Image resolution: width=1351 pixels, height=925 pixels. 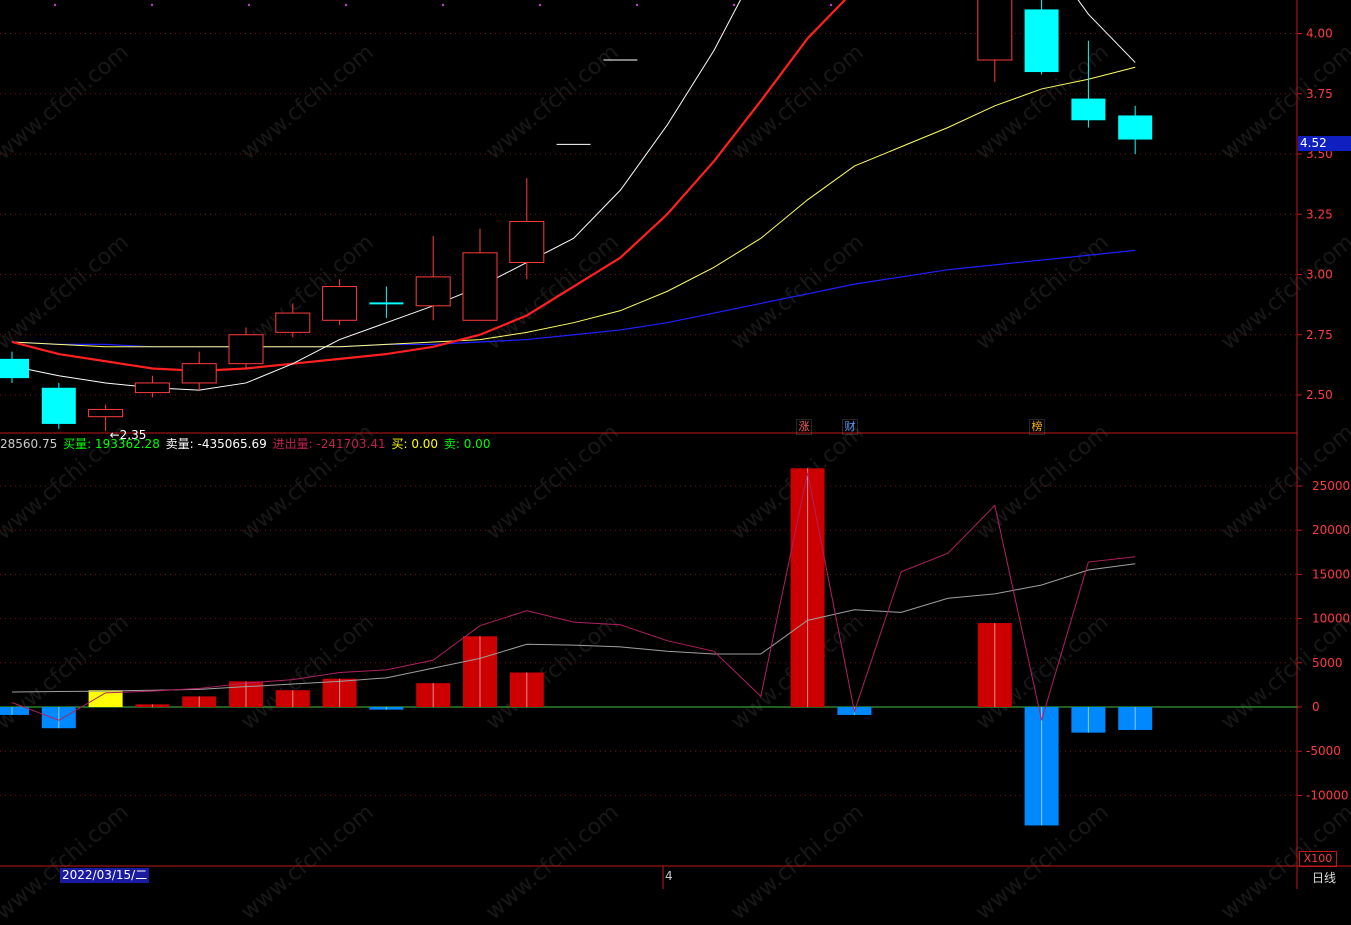 I want to click on month-marker: 4, so click(x=669, y=876).